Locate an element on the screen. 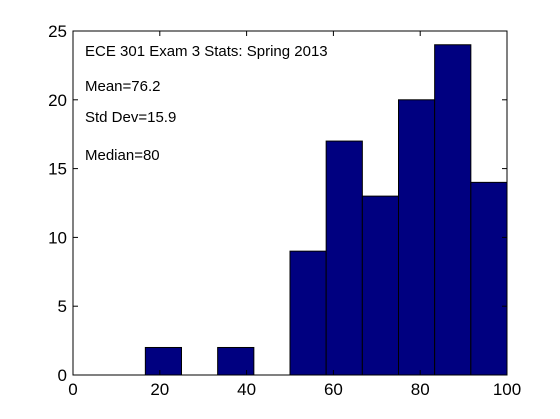  y-tick-label: 15 is located at coordinates (57, 169).